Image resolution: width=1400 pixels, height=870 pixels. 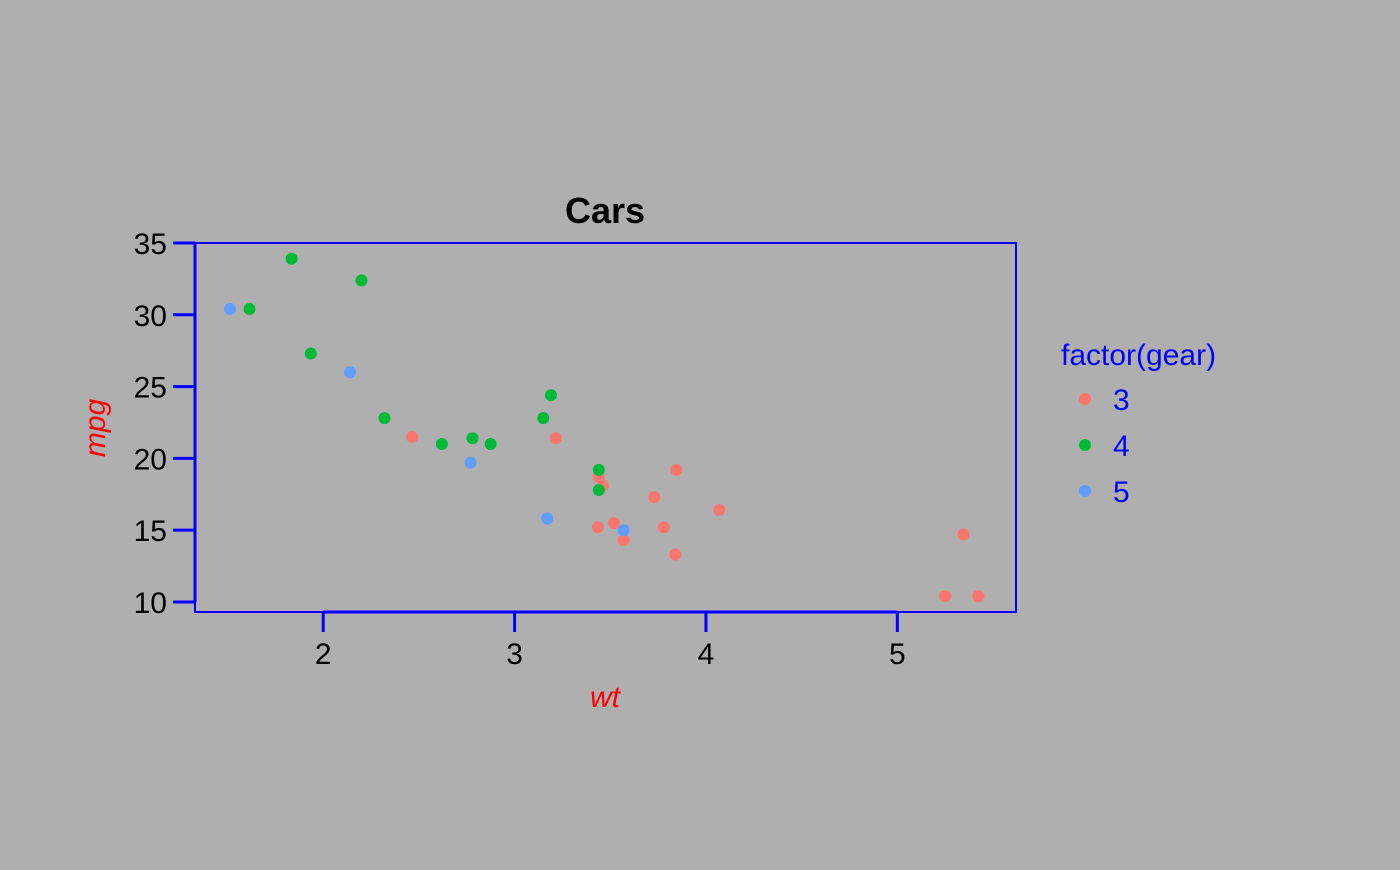 What do you see at coordinates (1121, 400) in the screenshot?
I see `legend-label-gear-3: 3` at bounding box center [1121, 400].